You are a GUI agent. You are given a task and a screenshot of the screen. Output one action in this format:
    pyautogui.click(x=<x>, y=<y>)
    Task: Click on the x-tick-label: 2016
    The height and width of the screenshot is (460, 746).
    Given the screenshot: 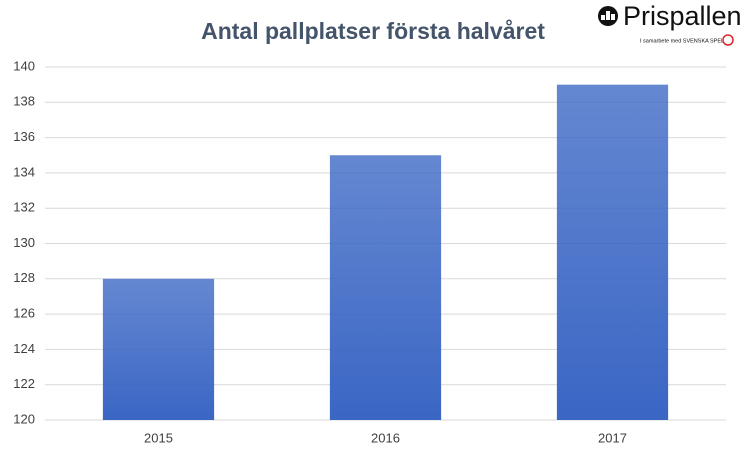 What is the action you would take?
    pyautogui.click(x=385, y=437)
    